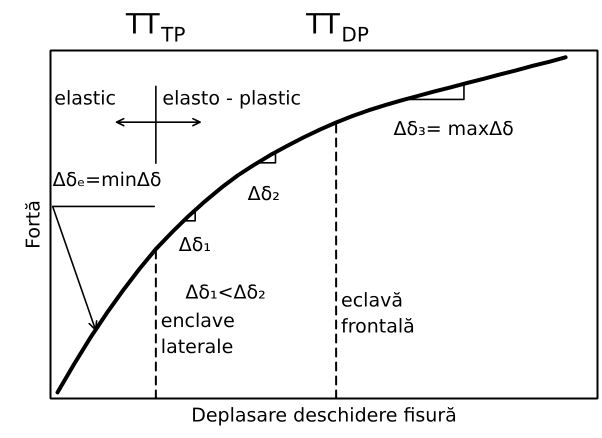 The height and width of the screenshot is (438, 602). What do you see at coordinates (33, 224) in the screenshot?
I see `y-axis-title: Fortă` at bounding box center [33, 224].